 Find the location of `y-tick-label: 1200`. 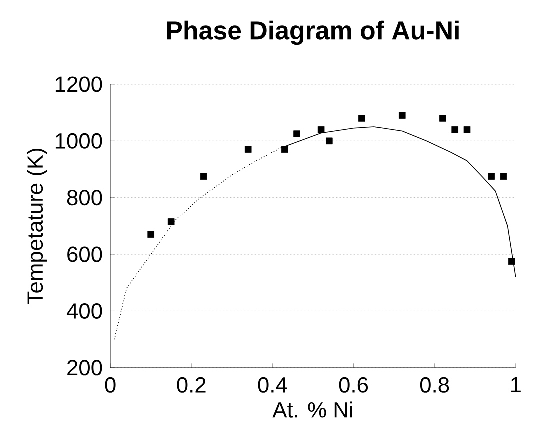

y-tick-label: 1200 is located at coordinates (79, 84).